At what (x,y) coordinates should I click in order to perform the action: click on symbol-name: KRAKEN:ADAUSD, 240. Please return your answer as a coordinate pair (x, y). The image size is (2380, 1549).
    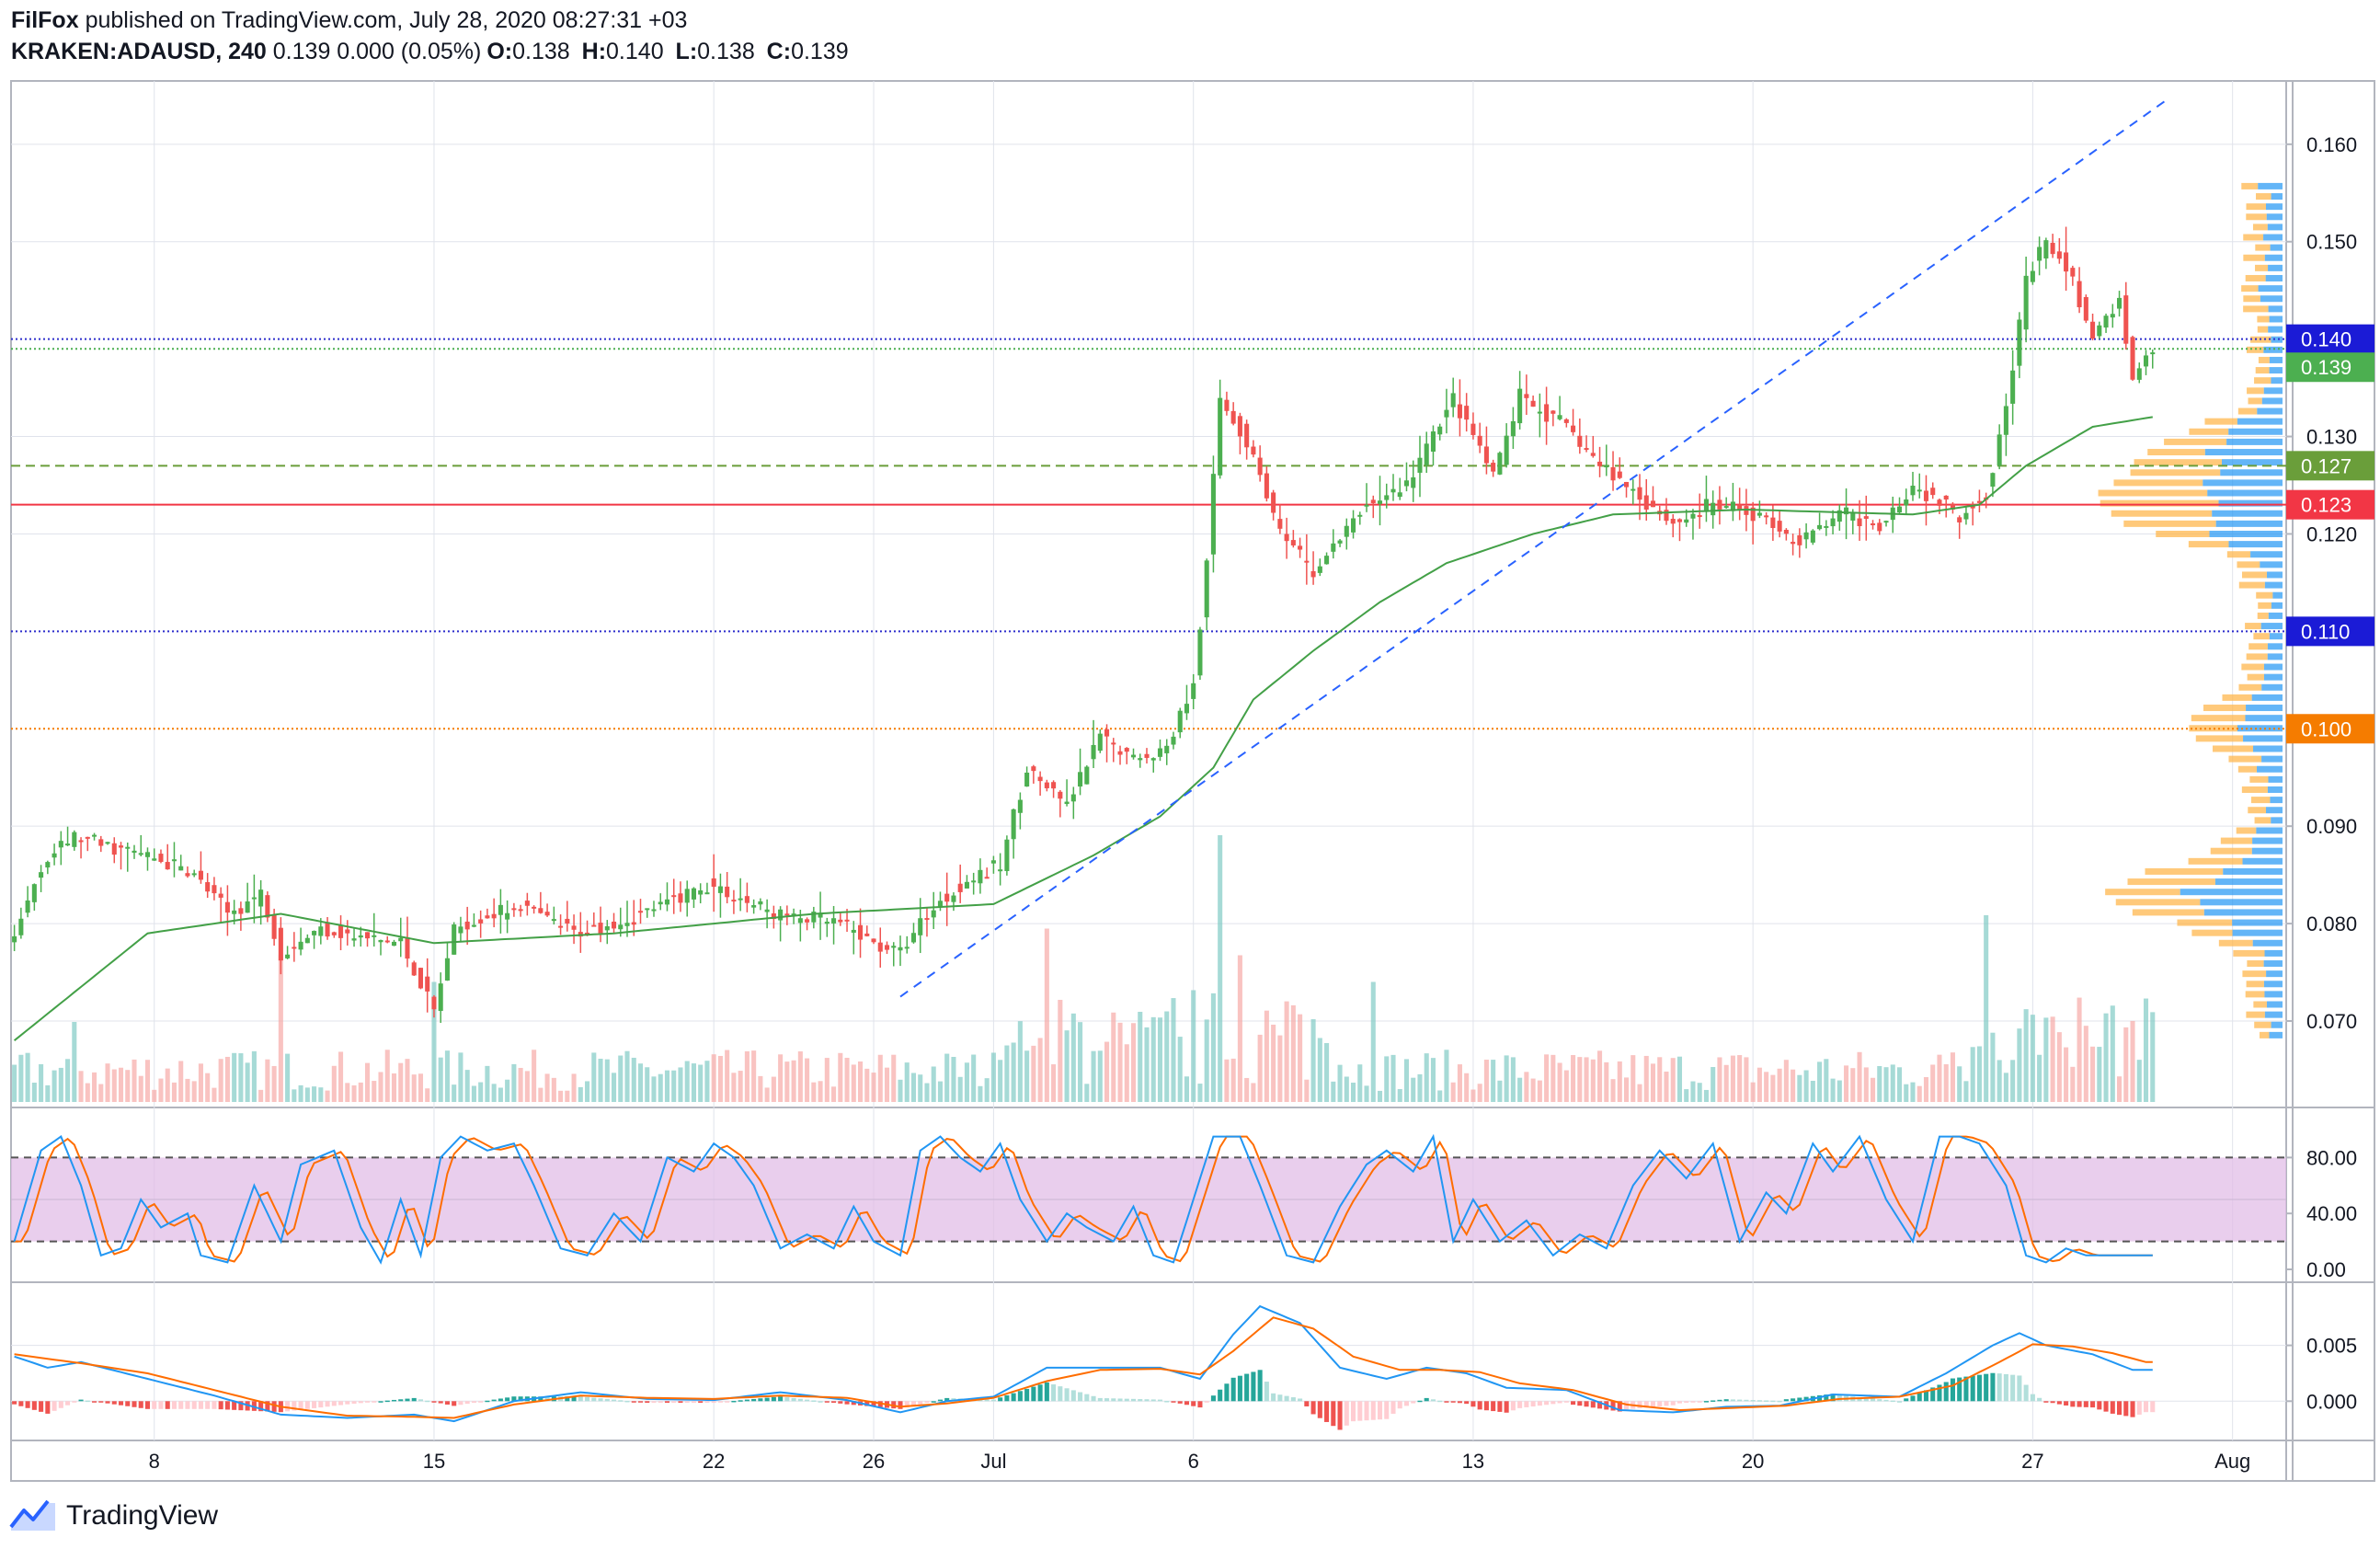
    Looking at the image, I should click on (139, 52).